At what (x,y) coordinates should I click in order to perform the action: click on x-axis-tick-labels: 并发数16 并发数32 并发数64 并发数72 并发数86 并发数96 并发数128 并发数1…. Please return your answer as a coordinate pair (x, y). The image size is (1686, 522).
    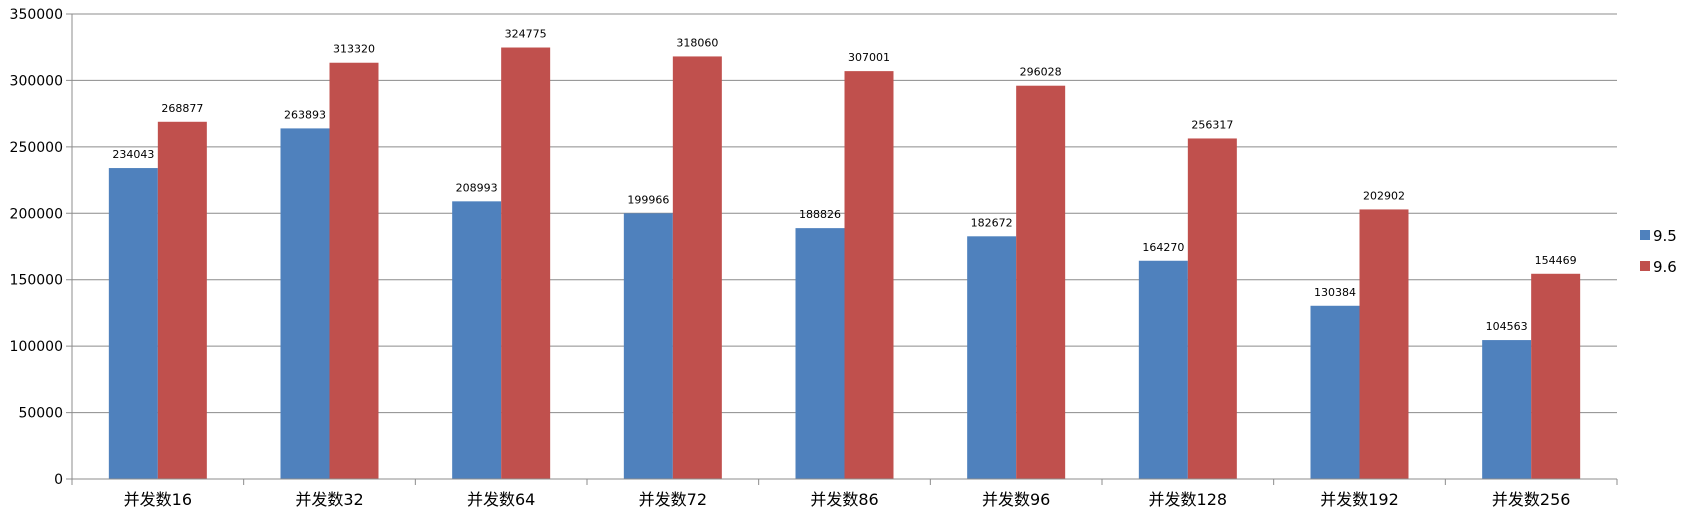
    Looking at the image, I should click on (847, 499).